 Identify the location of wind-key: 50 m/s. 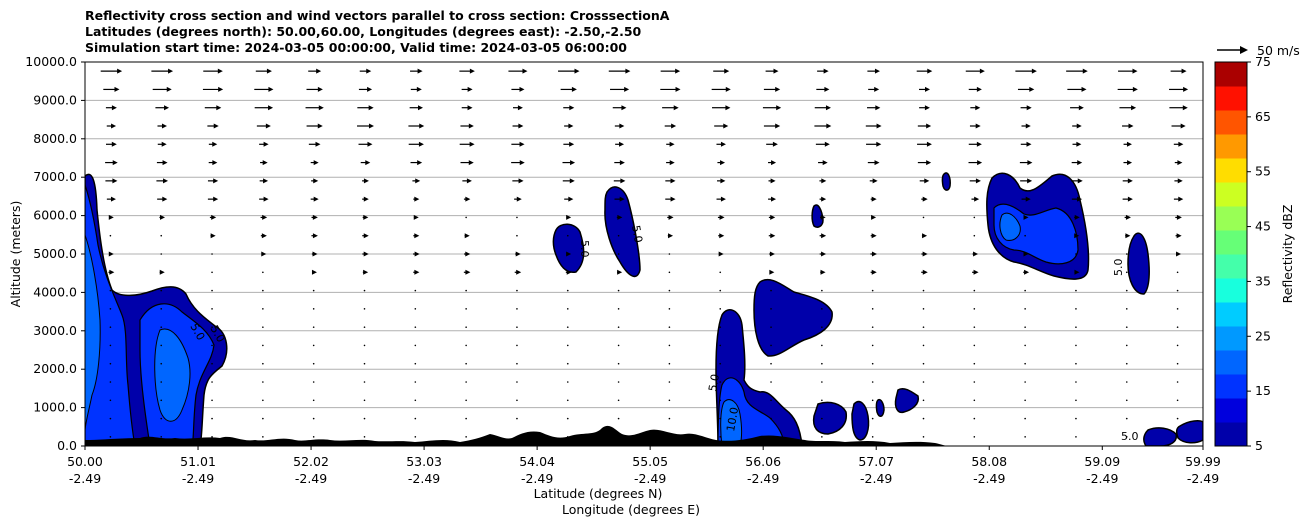
(1258, 50).